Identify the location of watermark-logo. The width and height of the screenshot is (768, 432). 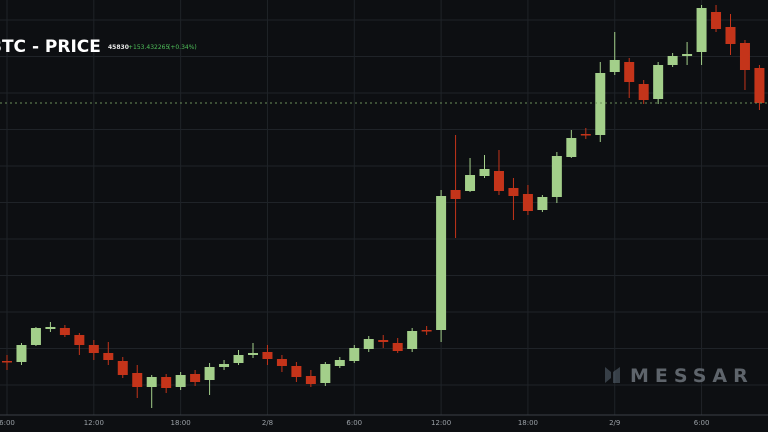
(612, 375).